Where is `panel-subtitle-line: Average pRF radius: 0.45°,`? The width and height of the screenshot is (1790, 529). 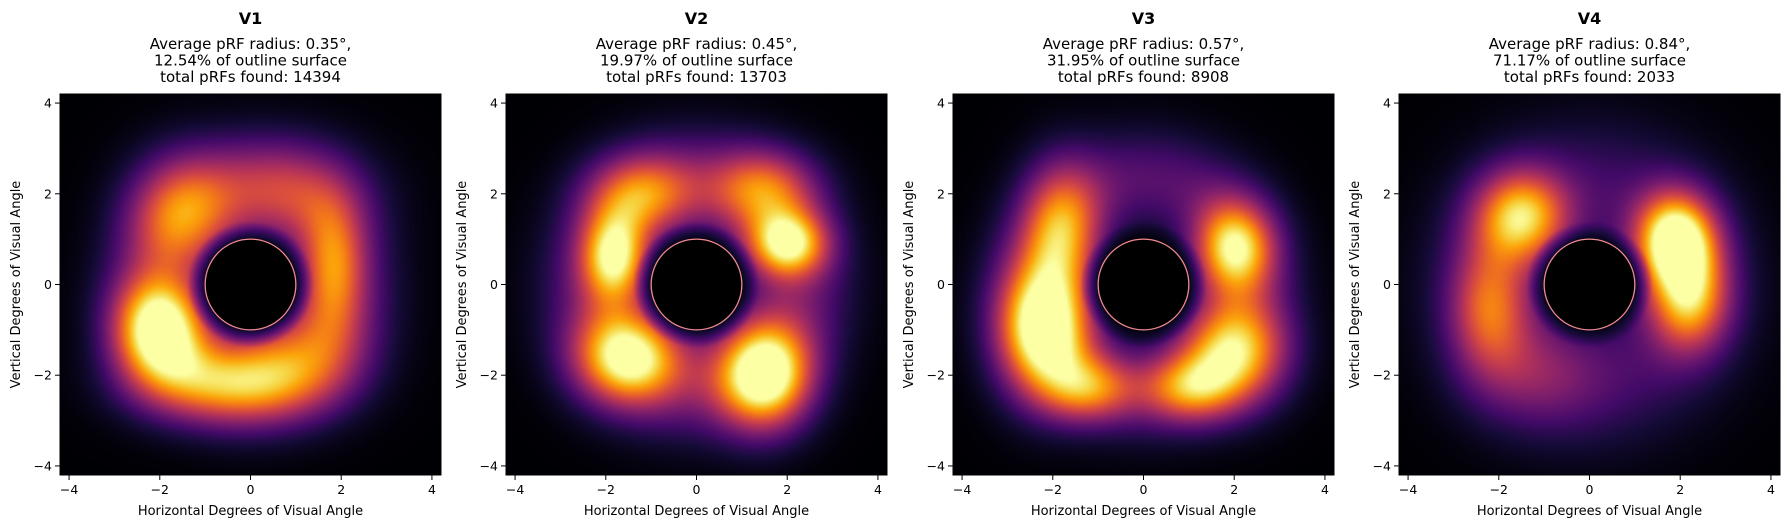 panel-subtitle-line: Average pRF radius: 0.45°, is located at coordinates (697, 44).